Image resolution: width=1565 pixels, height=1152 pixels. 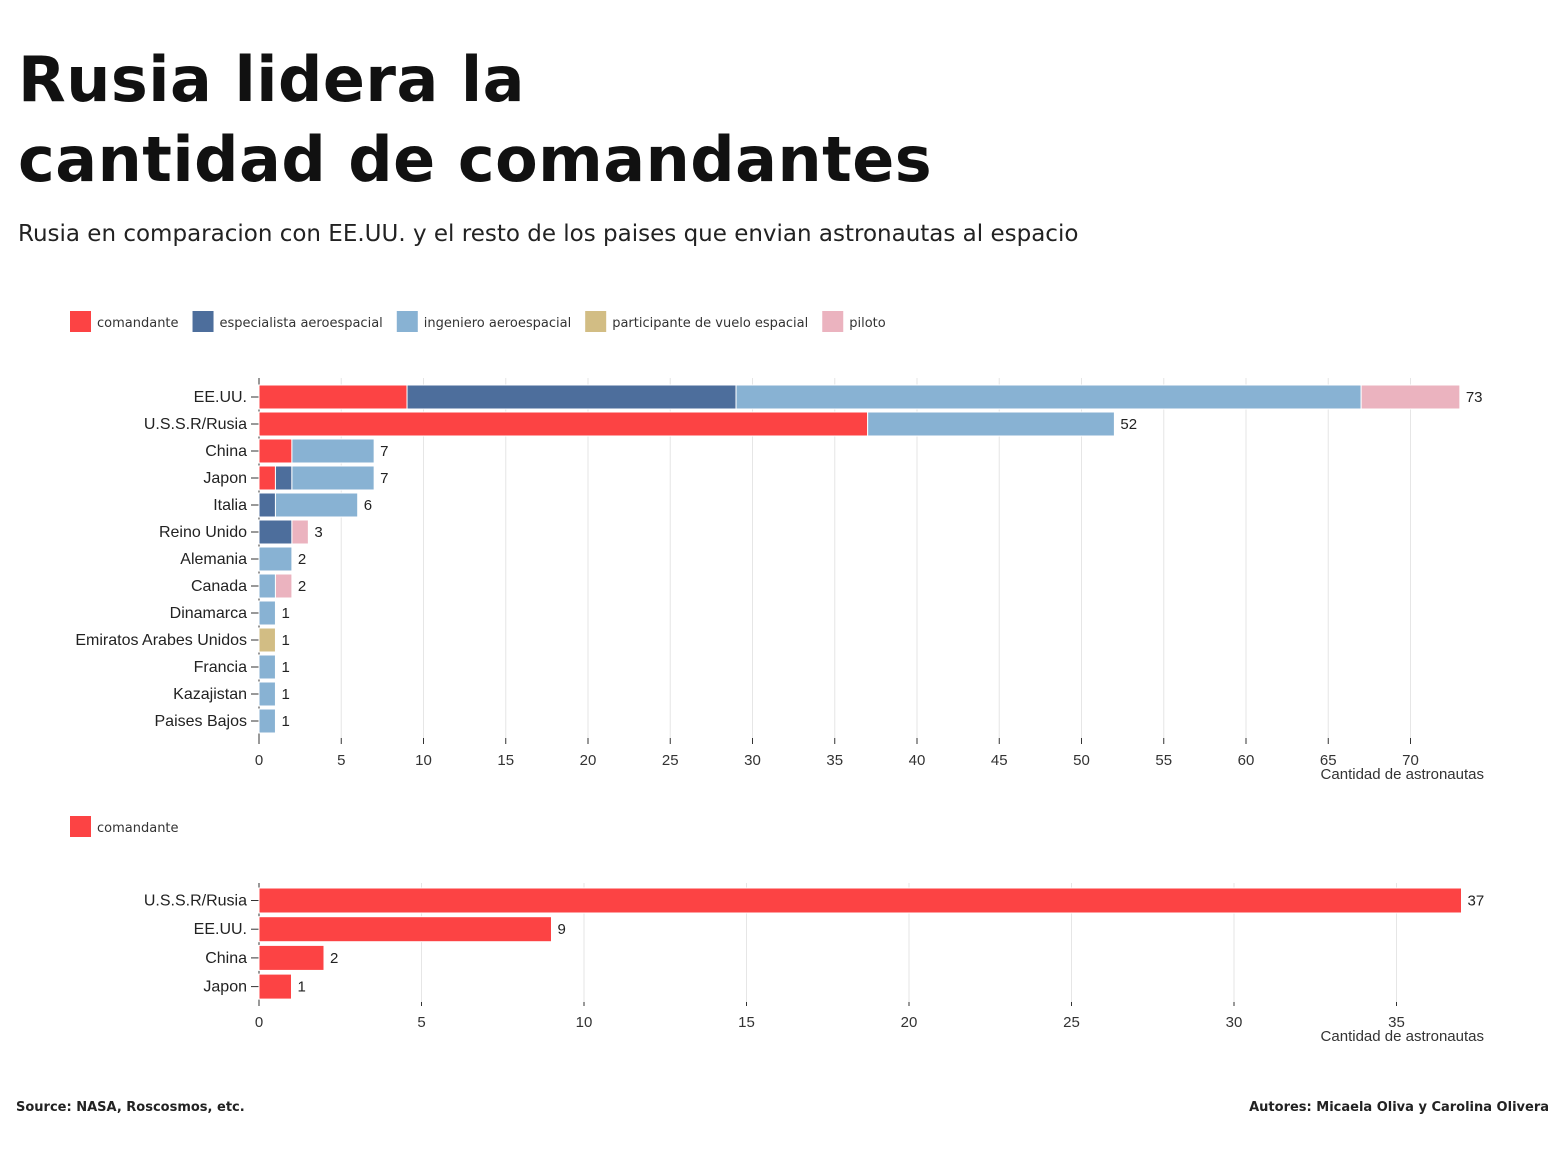 What do you see at coordinates (225, 987) in the screenshot?
I see `chart2-category-label: Japon` at bounding box center [225, 987].